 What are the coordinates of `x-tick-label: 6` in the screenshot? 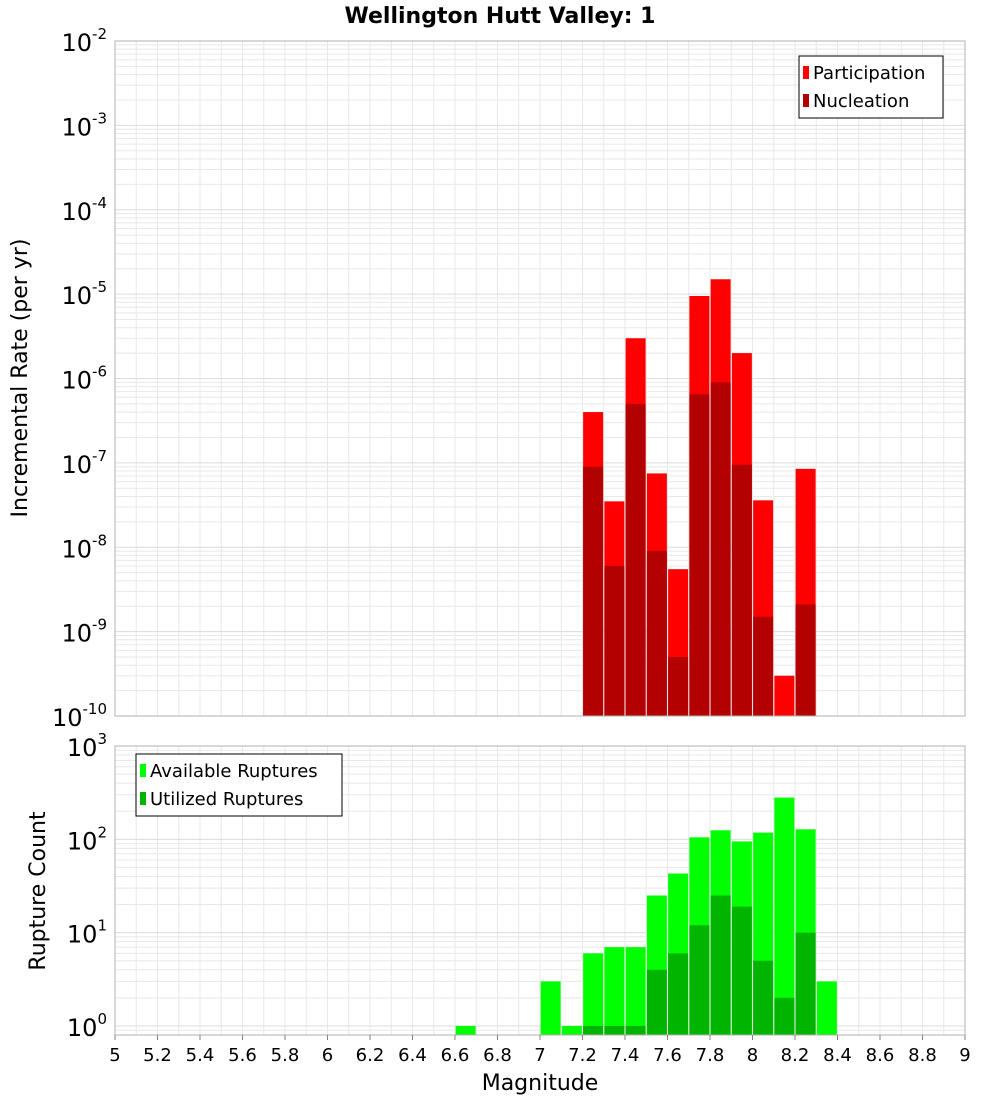 It's located at (327, 1055).